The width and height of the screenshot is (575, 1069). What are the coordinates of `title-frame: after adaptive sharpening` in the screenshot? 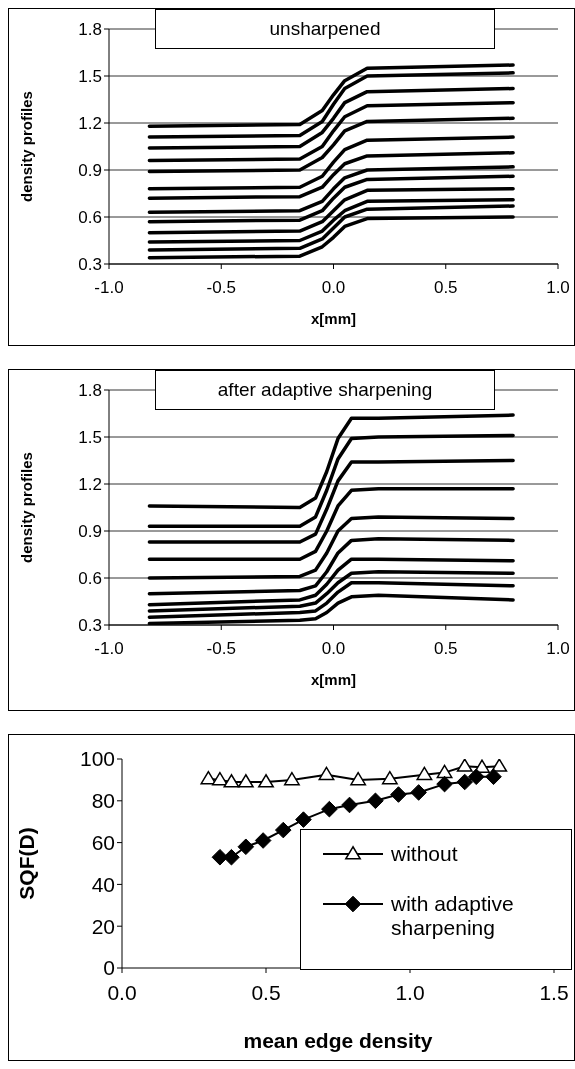 It's located at (325, 390).